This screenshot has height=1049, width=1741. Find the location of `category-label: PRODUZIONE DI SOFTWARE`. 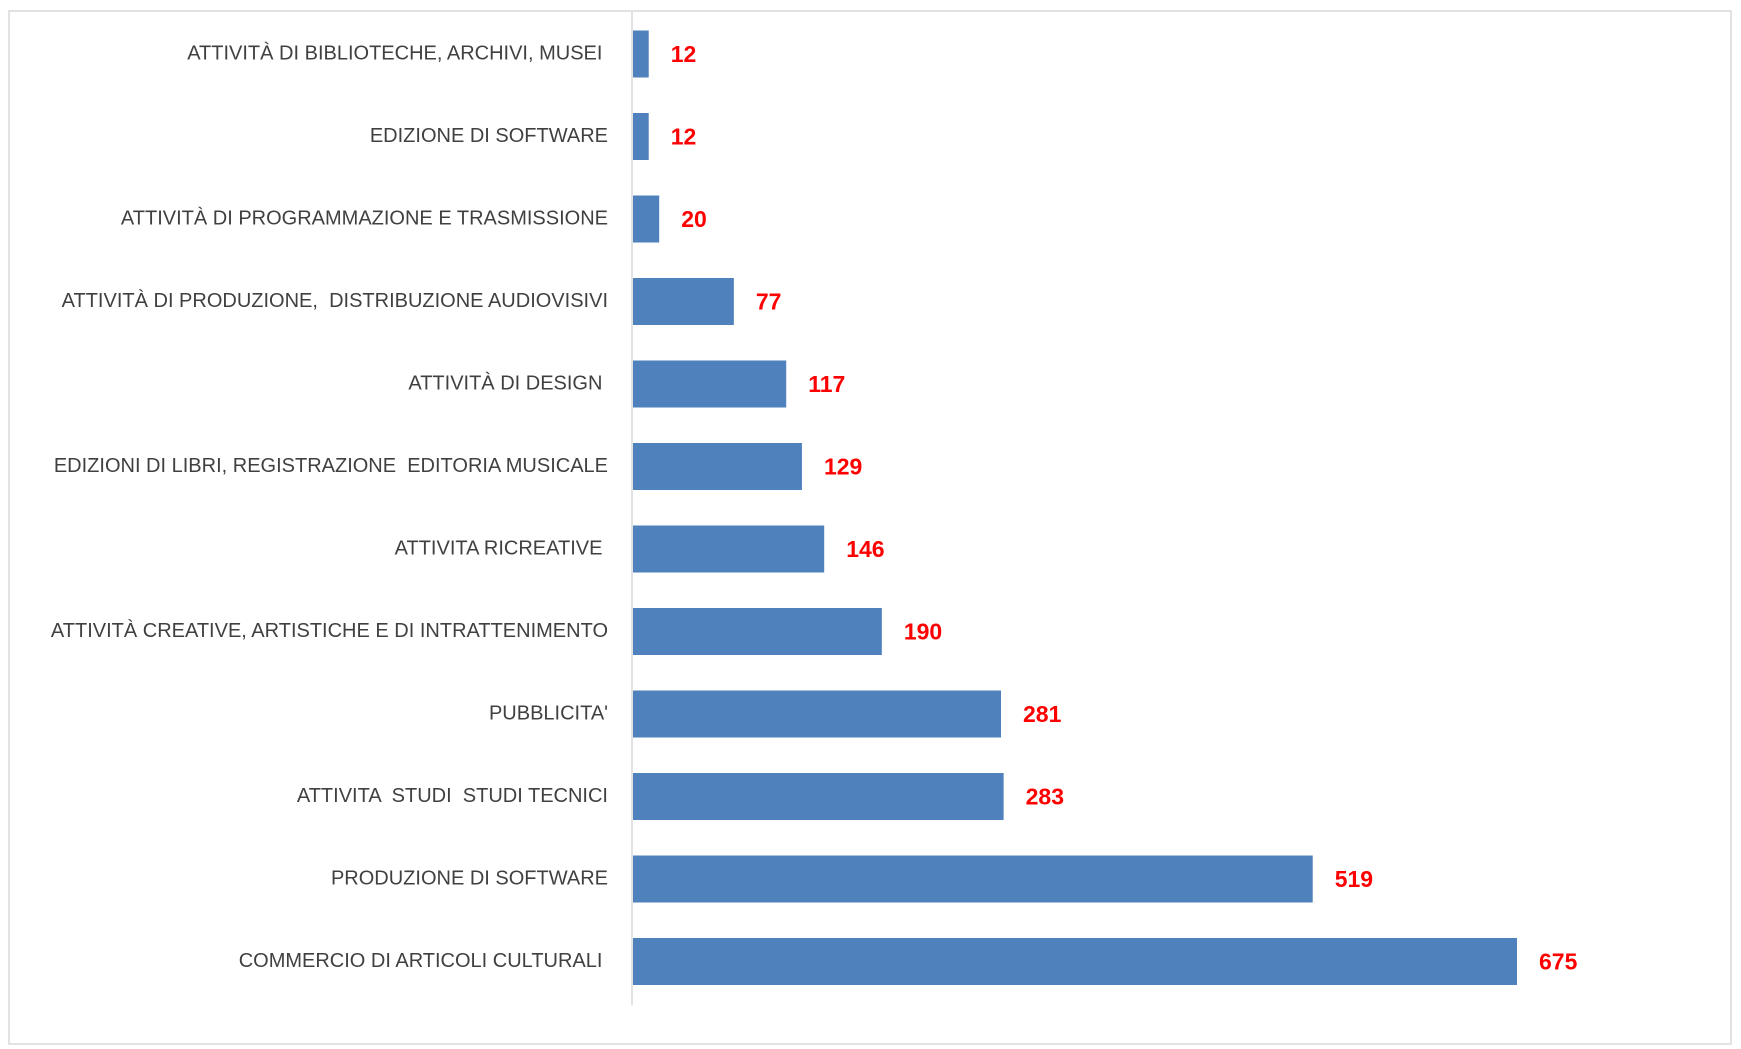

category-label: PRODUZIONE DI SOFTWARE is located at coordinates (469, 878).